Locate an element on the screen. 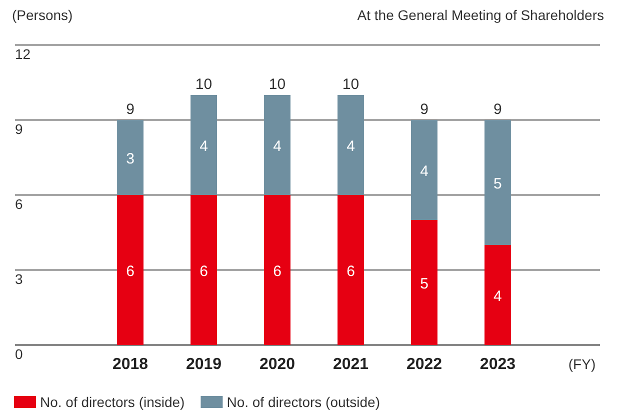  x-tick-label: 2018 is located at coordinates (130, 364).